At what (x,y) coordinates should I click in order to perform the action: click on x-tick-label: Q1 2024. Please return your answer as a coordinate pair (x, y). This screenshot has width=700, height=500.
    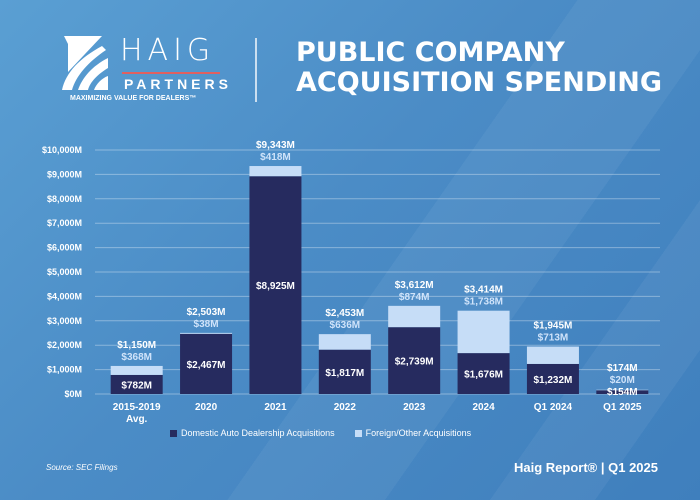
    Looking at the image, I should click on (553, 407).